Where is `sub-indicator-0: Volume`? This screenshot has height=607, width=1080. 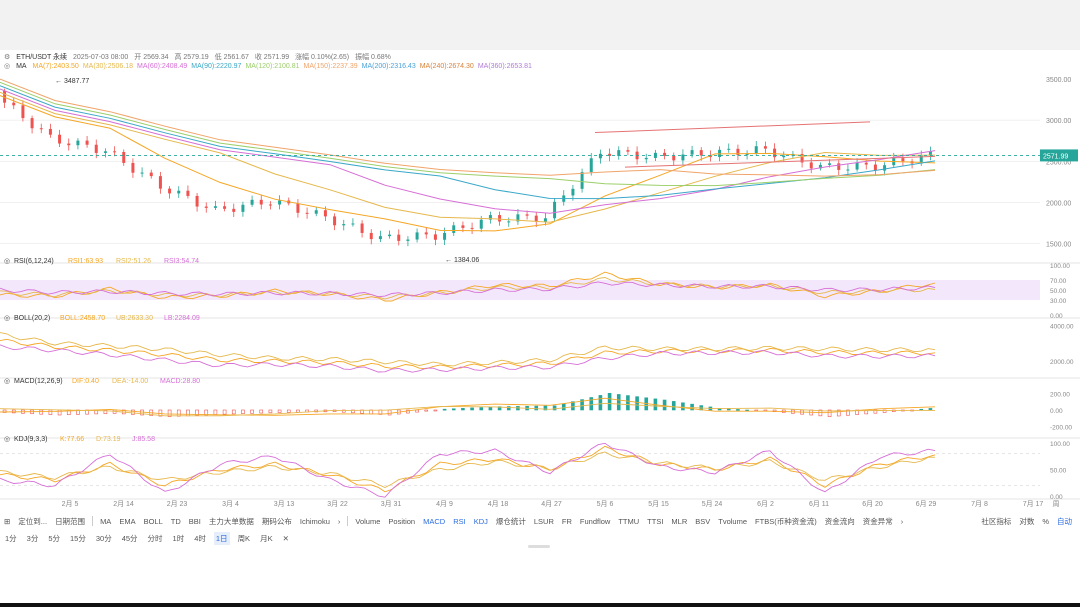 sub-indicator-0: Volume is located at coordinates (368, 521).